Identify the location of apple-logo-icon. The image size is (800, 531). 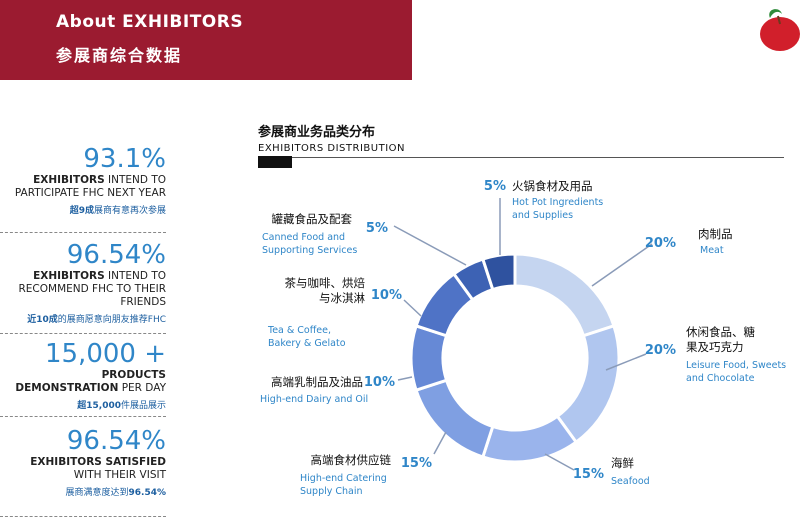
(780, 30).